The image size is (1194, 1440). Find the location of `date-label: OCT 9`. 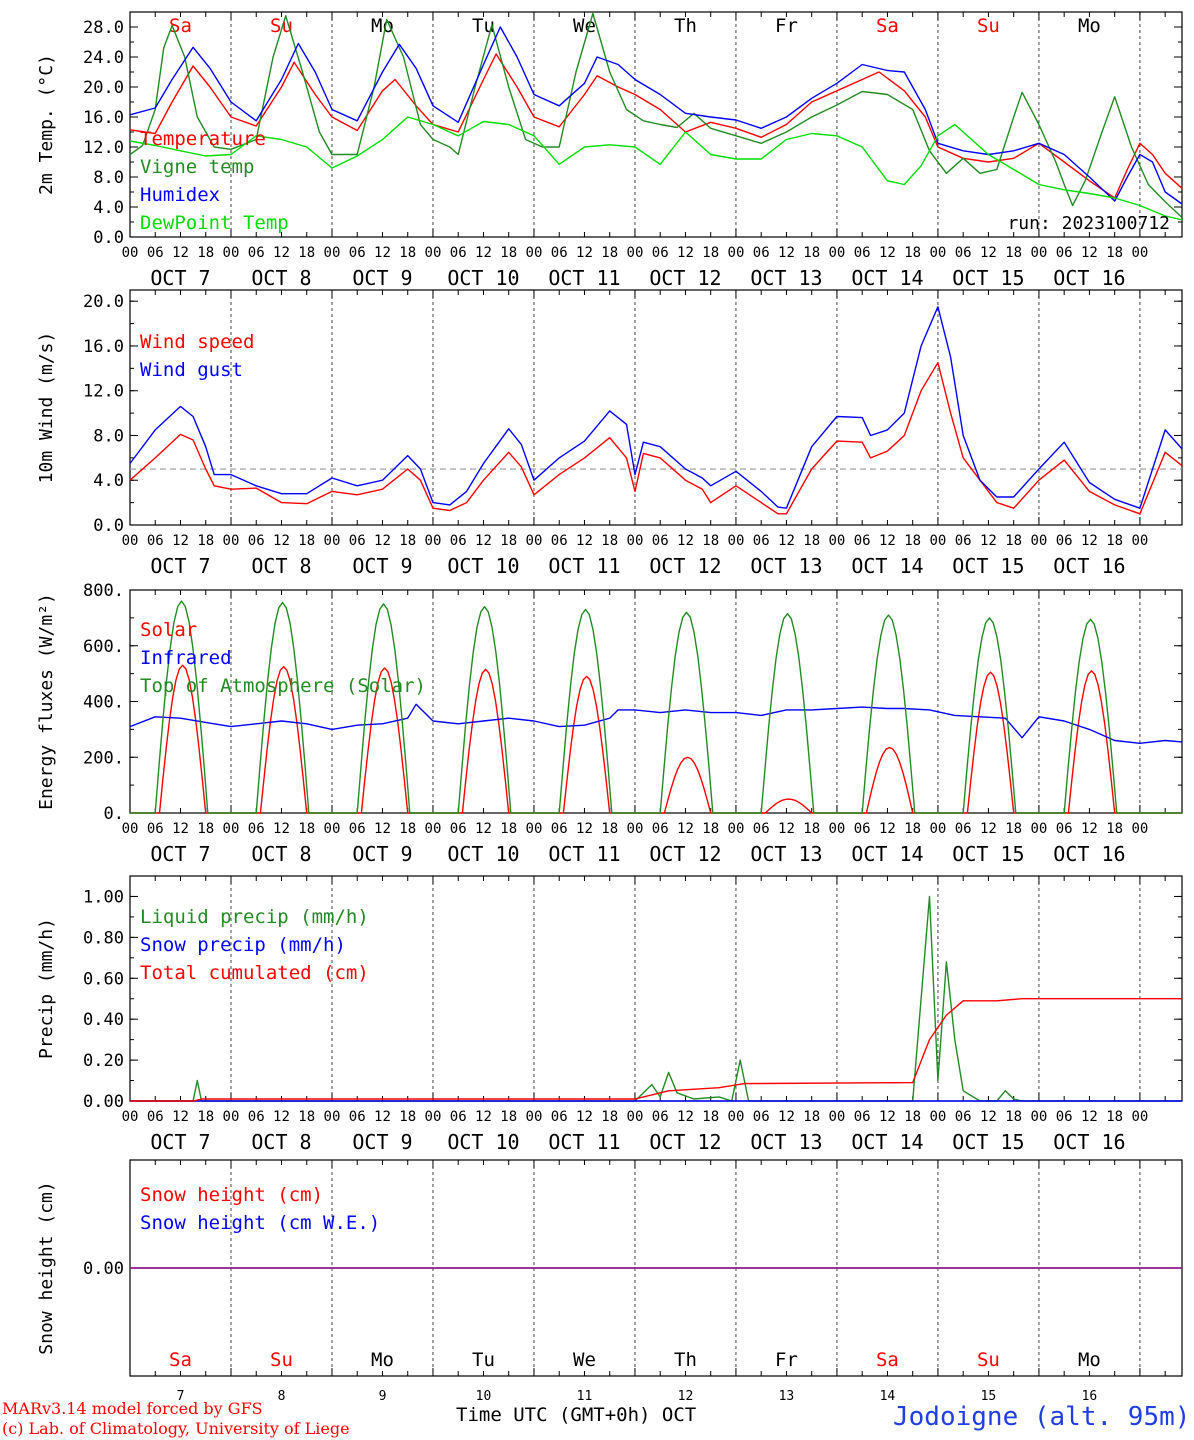

date-label: OCT 9 is located at coordinates (382, 854).